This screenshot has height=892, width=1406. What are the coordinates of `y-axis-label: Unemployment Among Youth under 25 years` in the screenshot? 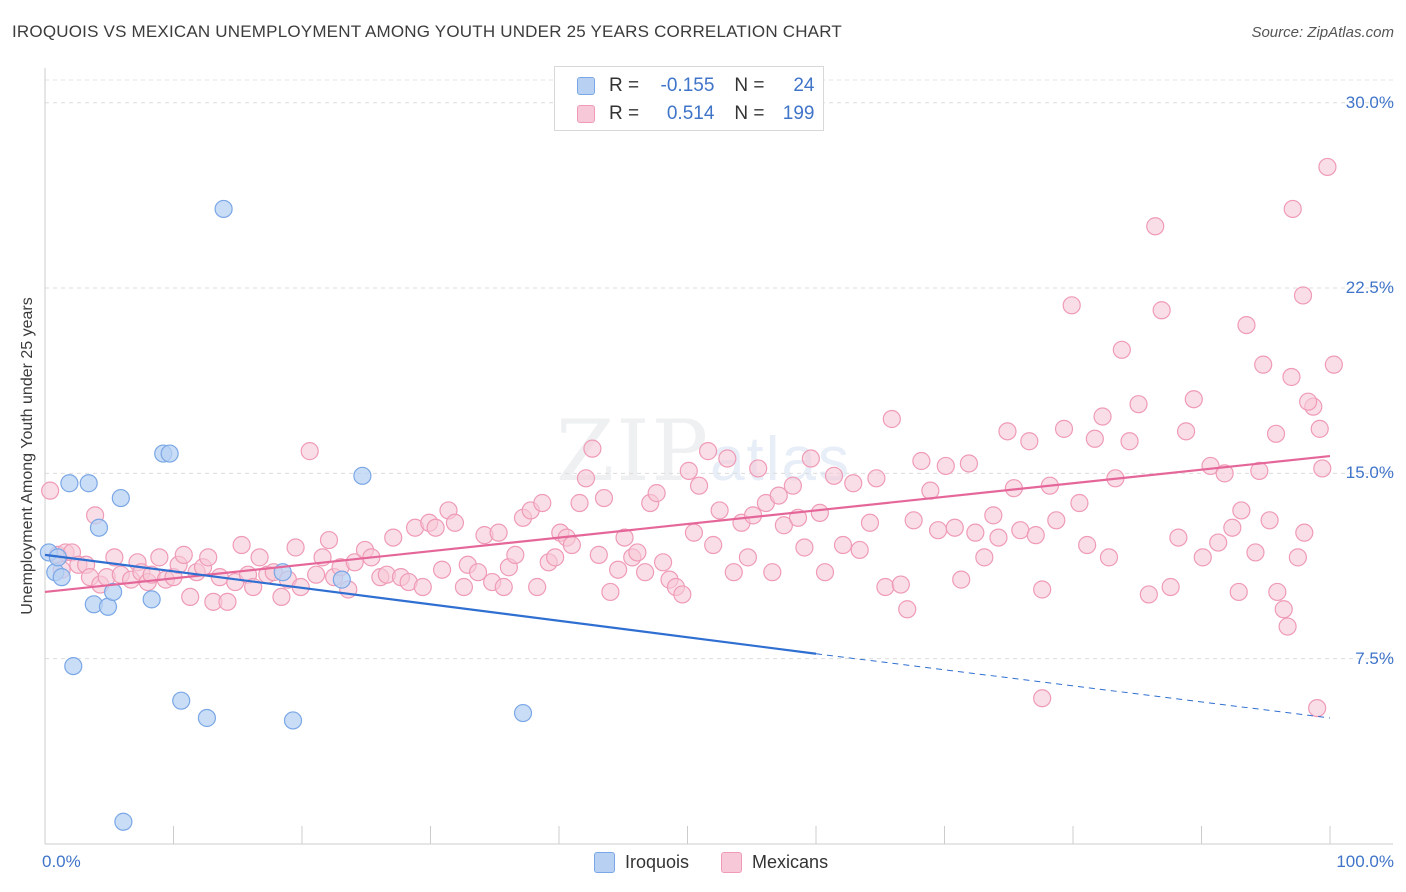 It's located at (27, 456).